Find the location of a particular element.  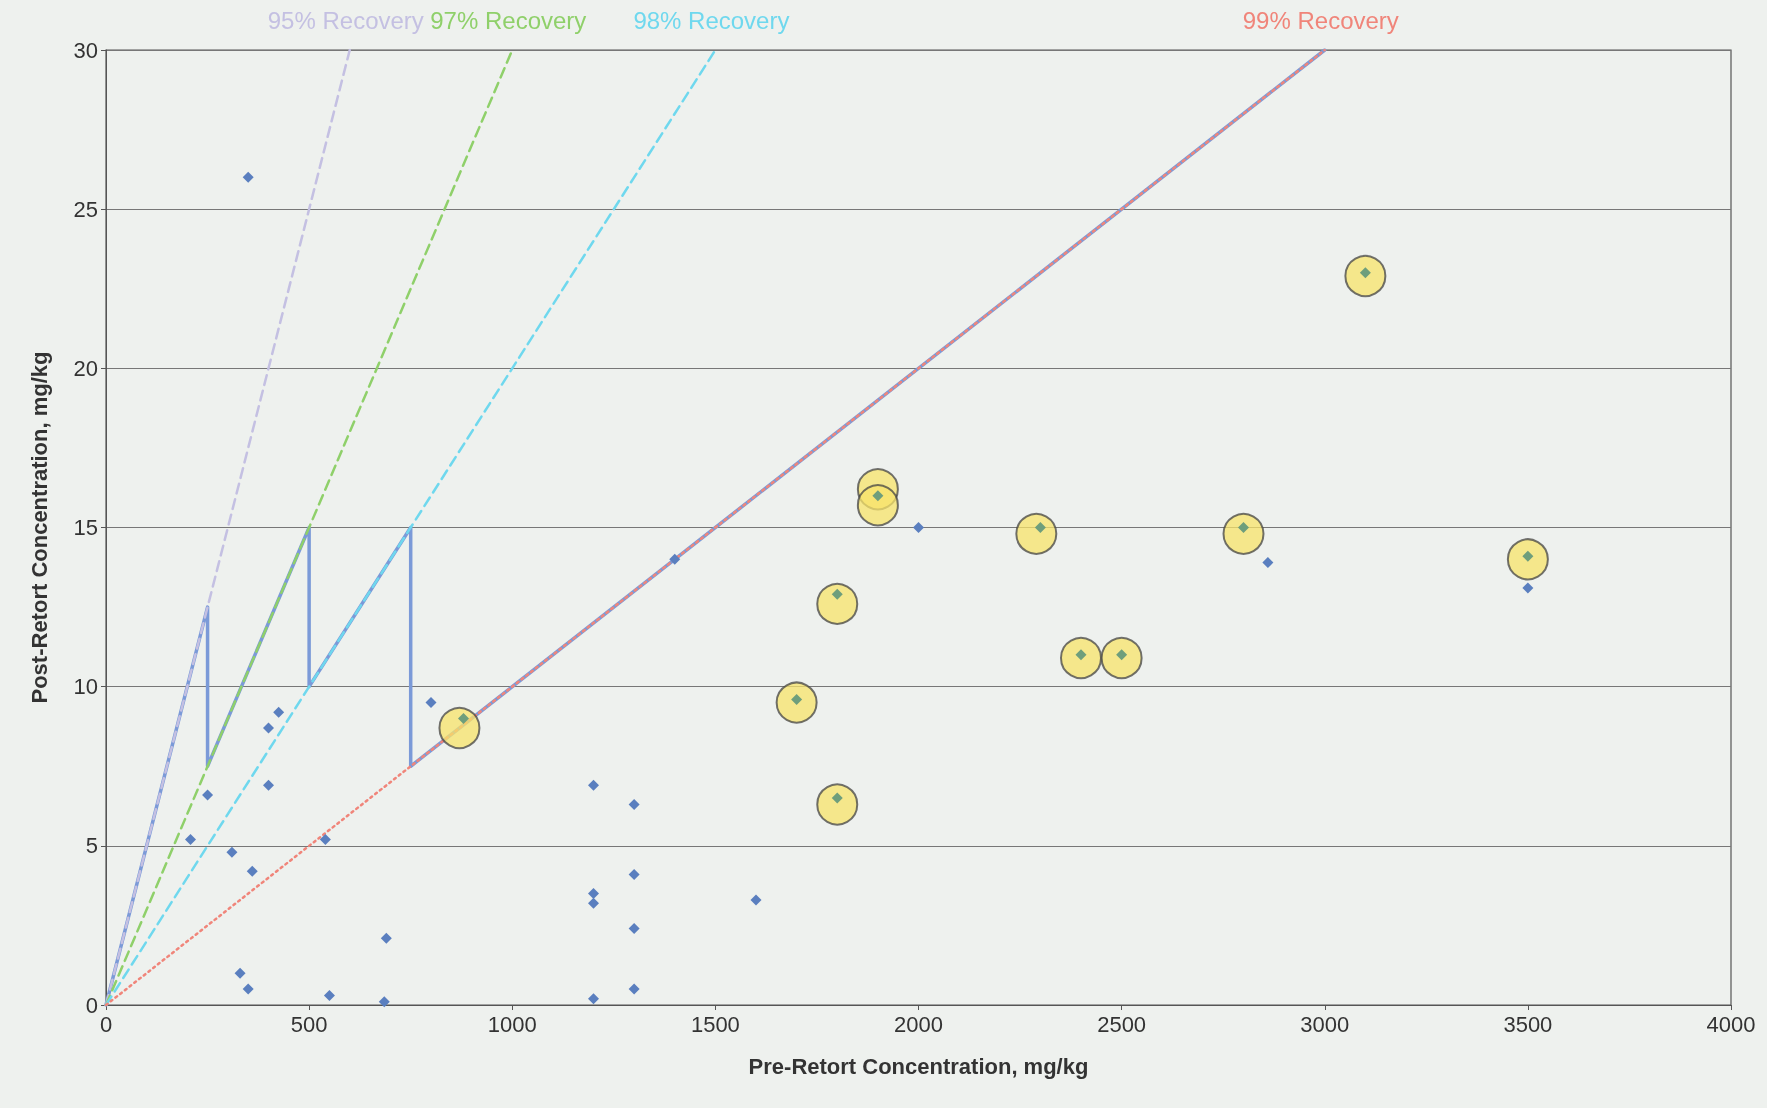

series-label: 99% Recovery is located at coordinates (1320, 20).